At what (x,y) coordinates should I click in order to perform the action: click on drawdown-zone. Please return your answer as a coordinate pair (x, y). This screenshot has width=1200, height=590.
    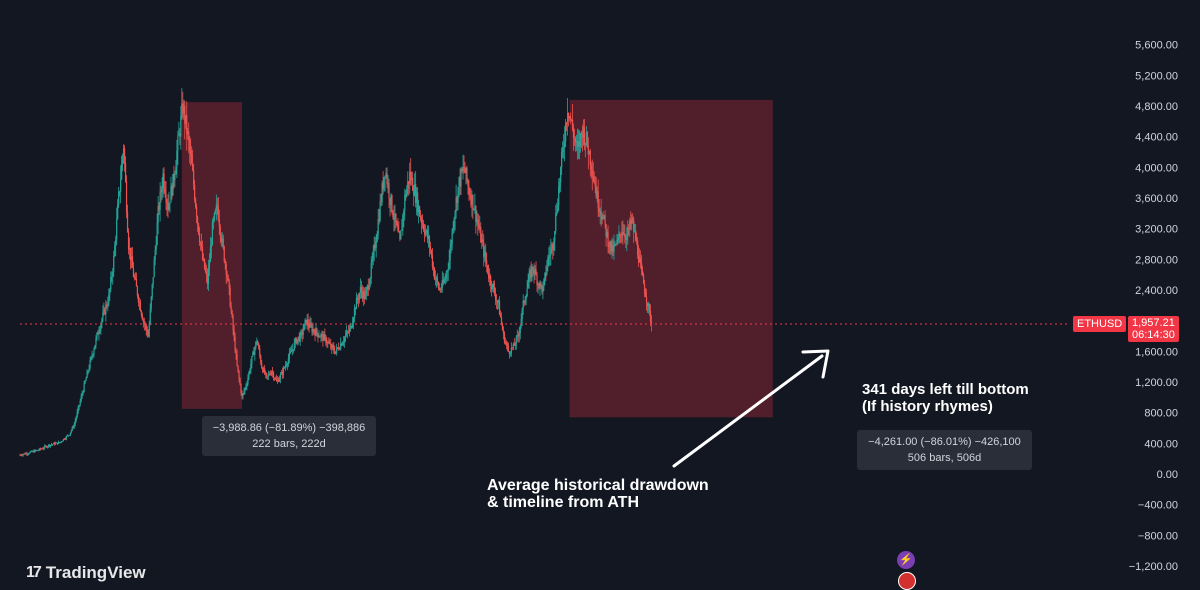
    Looking at the image, I should click on (671, 258).